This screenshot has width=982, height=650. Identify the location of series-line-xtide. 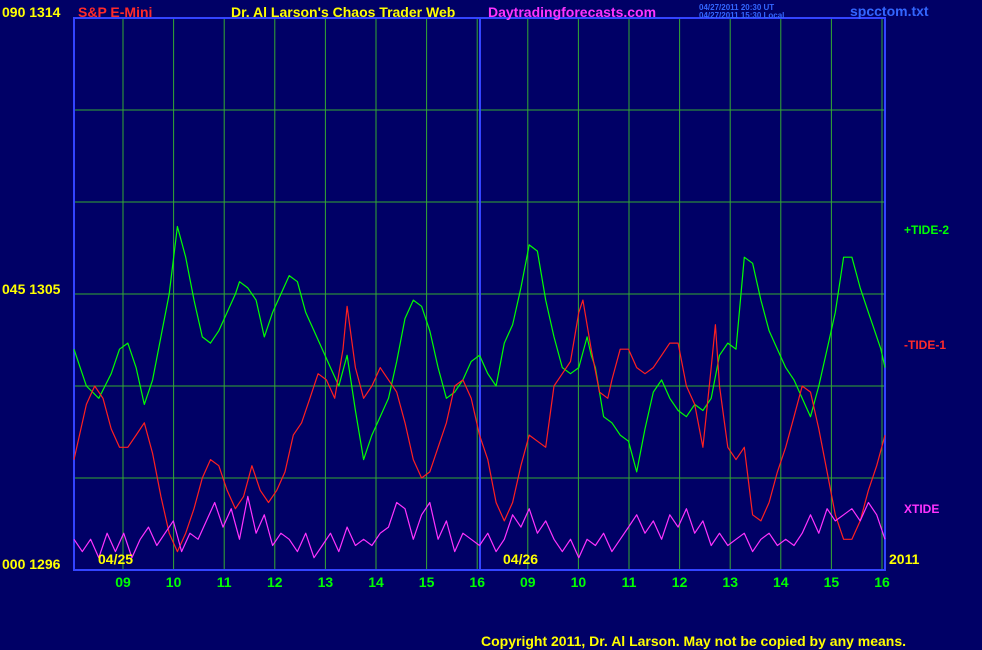
(479, 527).